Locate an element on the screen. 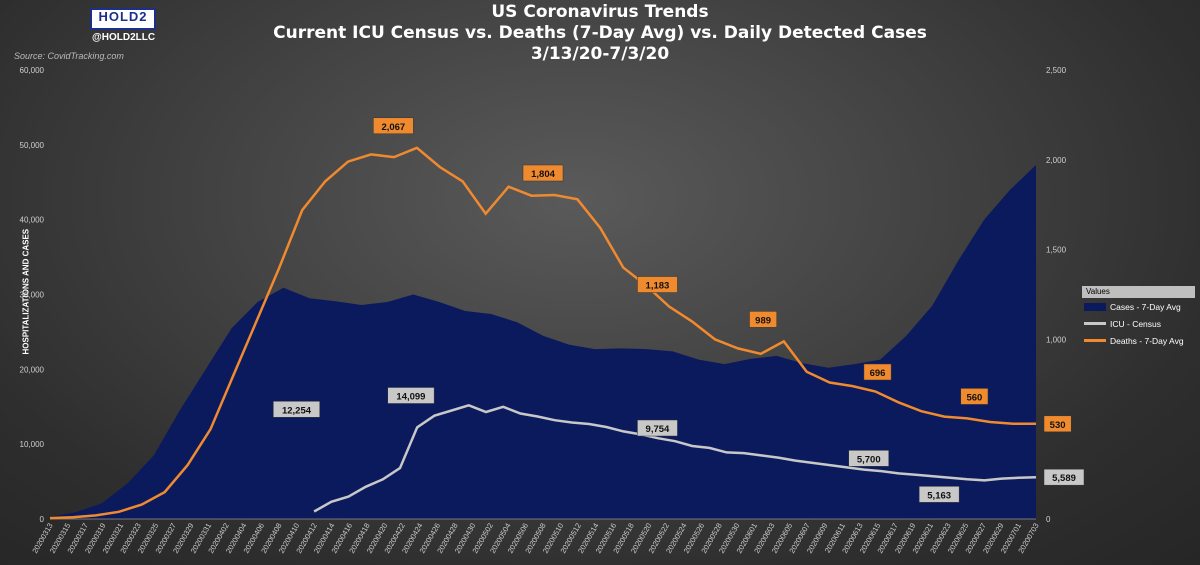 The height and width of the screenshot is (565, 1200). logo-text: HOLD2 is located at coordinates (123, 16).